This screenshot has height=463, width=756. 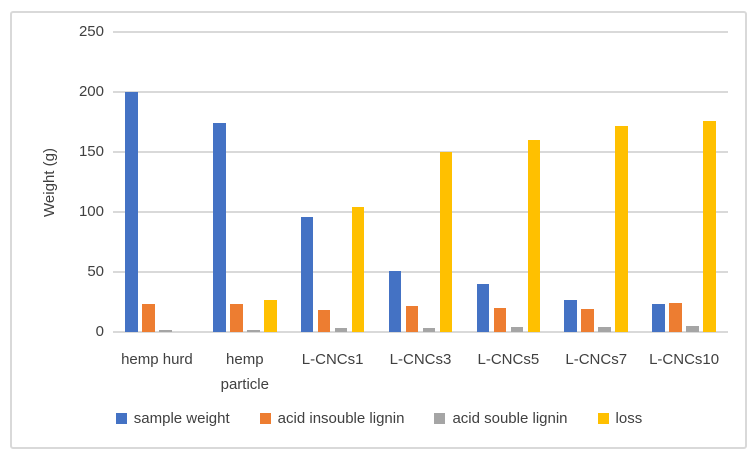 What do you see at coordinates (684, 359) in the screenshot?
I see `x-category-label: L-CNCs10` at bounding box center [684, 359].